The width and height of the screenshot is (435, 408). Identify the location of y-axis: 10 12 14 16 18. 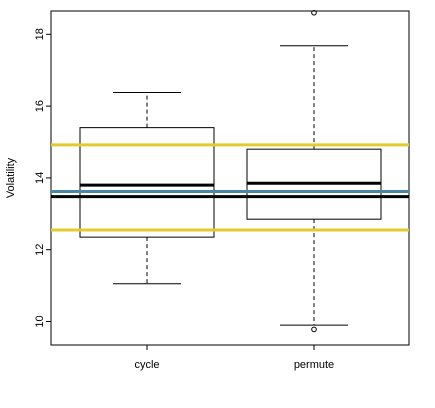
(42, 178).